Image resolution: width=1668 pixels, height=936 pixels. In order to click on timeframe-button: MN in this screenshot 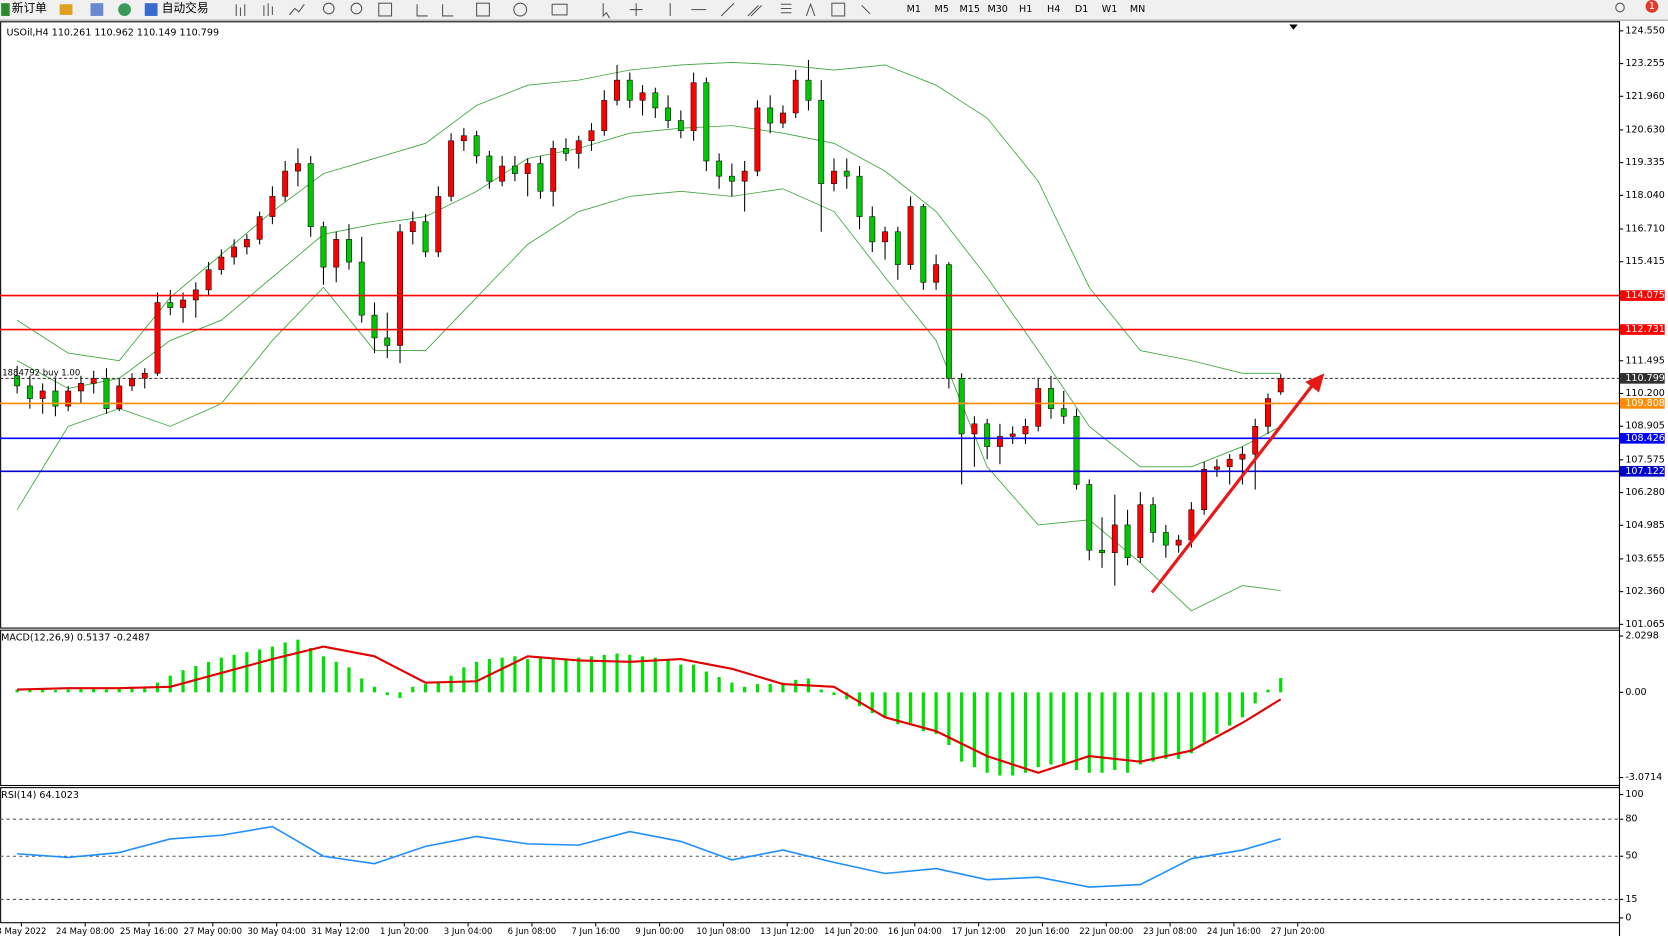, I will do `click(1137, 9)`.